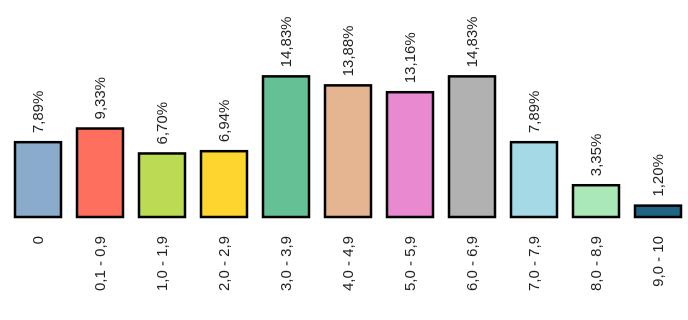 This screenshot has height=320, width=688. I want to click on category-label-8: 7,0 - 7,9, so click(534, 263).